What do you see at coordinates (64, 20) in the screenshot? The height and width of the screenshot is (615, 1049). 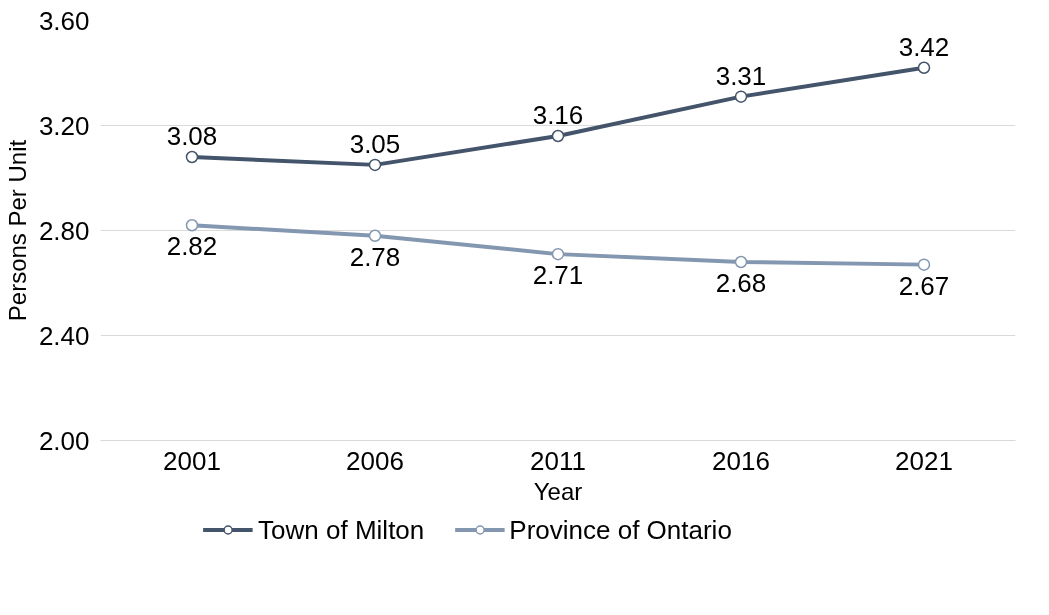 I see `y-tick-label: 3.60` at bounding box center [64, 20].